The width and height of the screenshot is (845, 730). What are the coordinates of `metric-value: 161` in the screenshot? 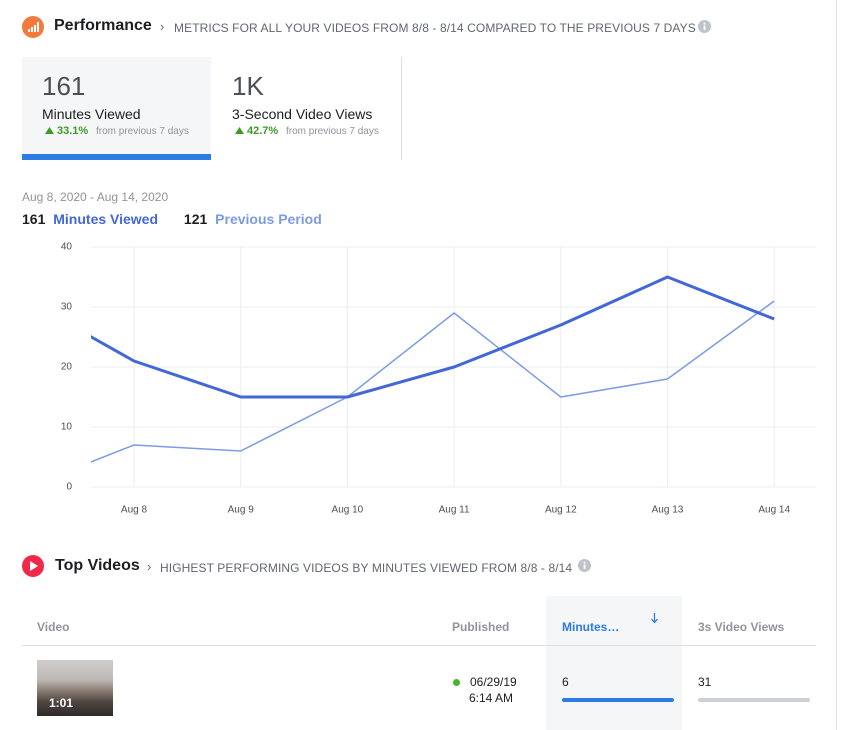 It's located at (64, 86).